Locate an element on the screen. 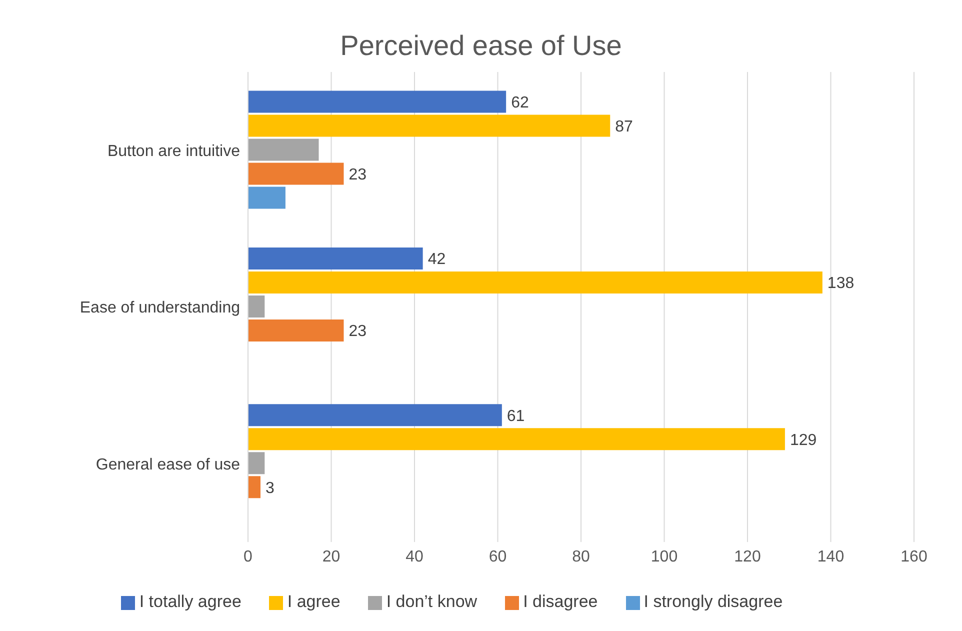 The width and height of the screenshot is (962, 631). data-label: 129 is located at coordinates (803, 440).